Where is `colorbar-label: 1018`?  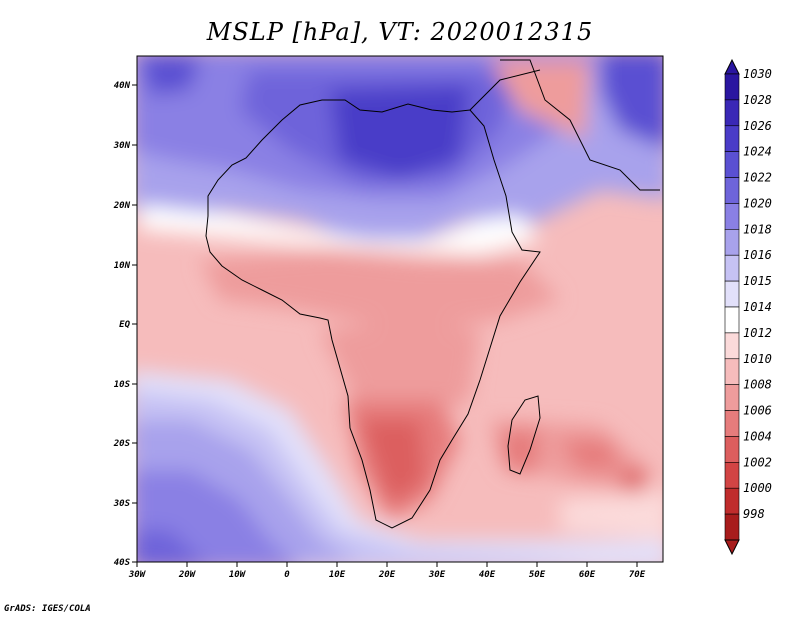
colorbar-label: 1018 is located at coordinates (757, 229).